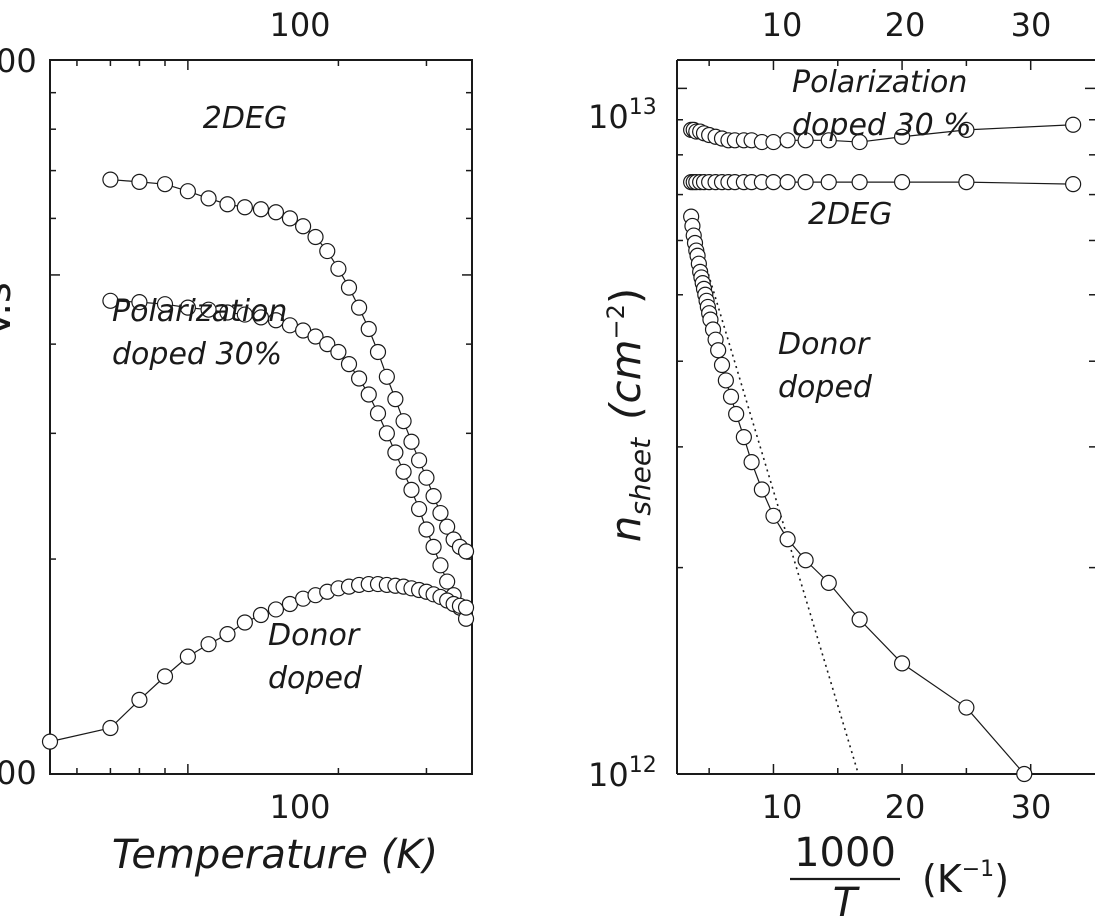 The image size is (1095, 923). Describe the element at coordinates (275, 855) in the screenshot. I see `left-x-axis-label: Temperature (K)` at that location.